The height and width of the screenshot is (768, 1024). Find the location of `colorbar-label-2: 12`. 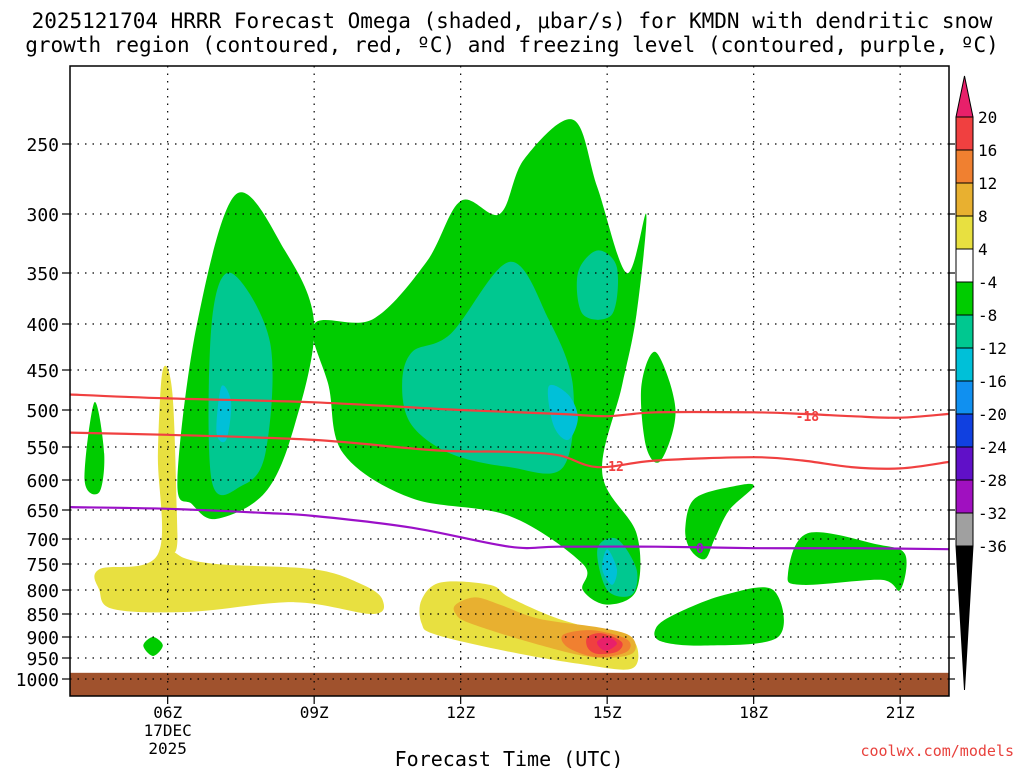

colorbar-label-2: 12 is located at coordinates (987, 183).